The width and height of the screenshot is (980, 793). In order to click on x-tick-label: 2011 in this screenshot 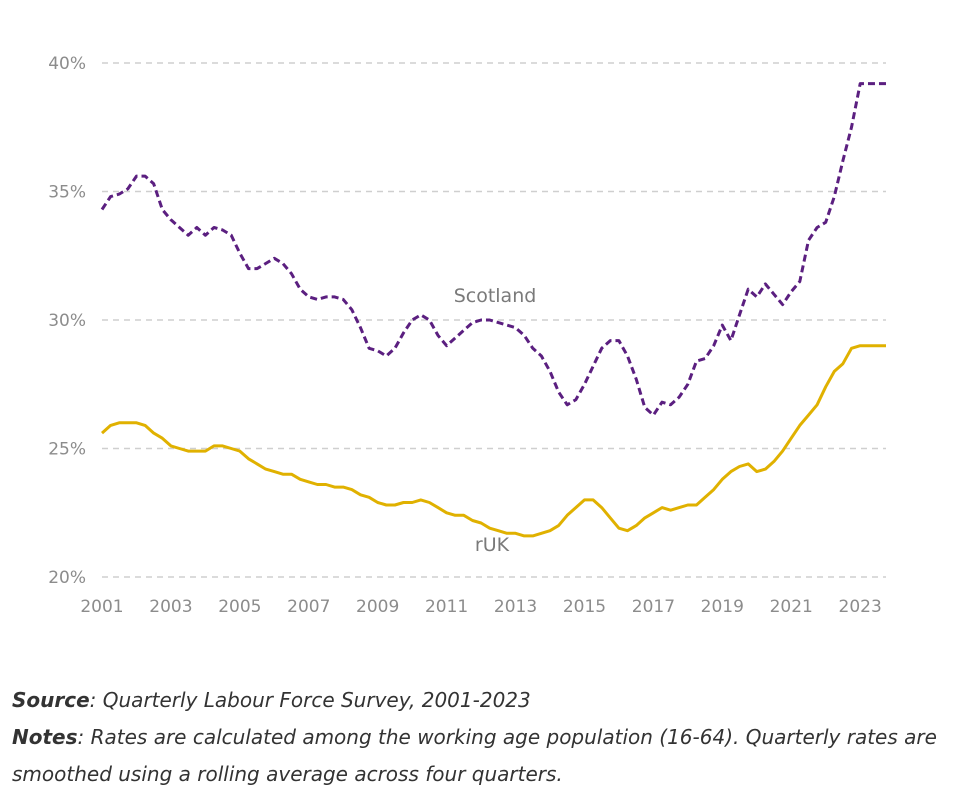, I will do `click(446, 607)`.